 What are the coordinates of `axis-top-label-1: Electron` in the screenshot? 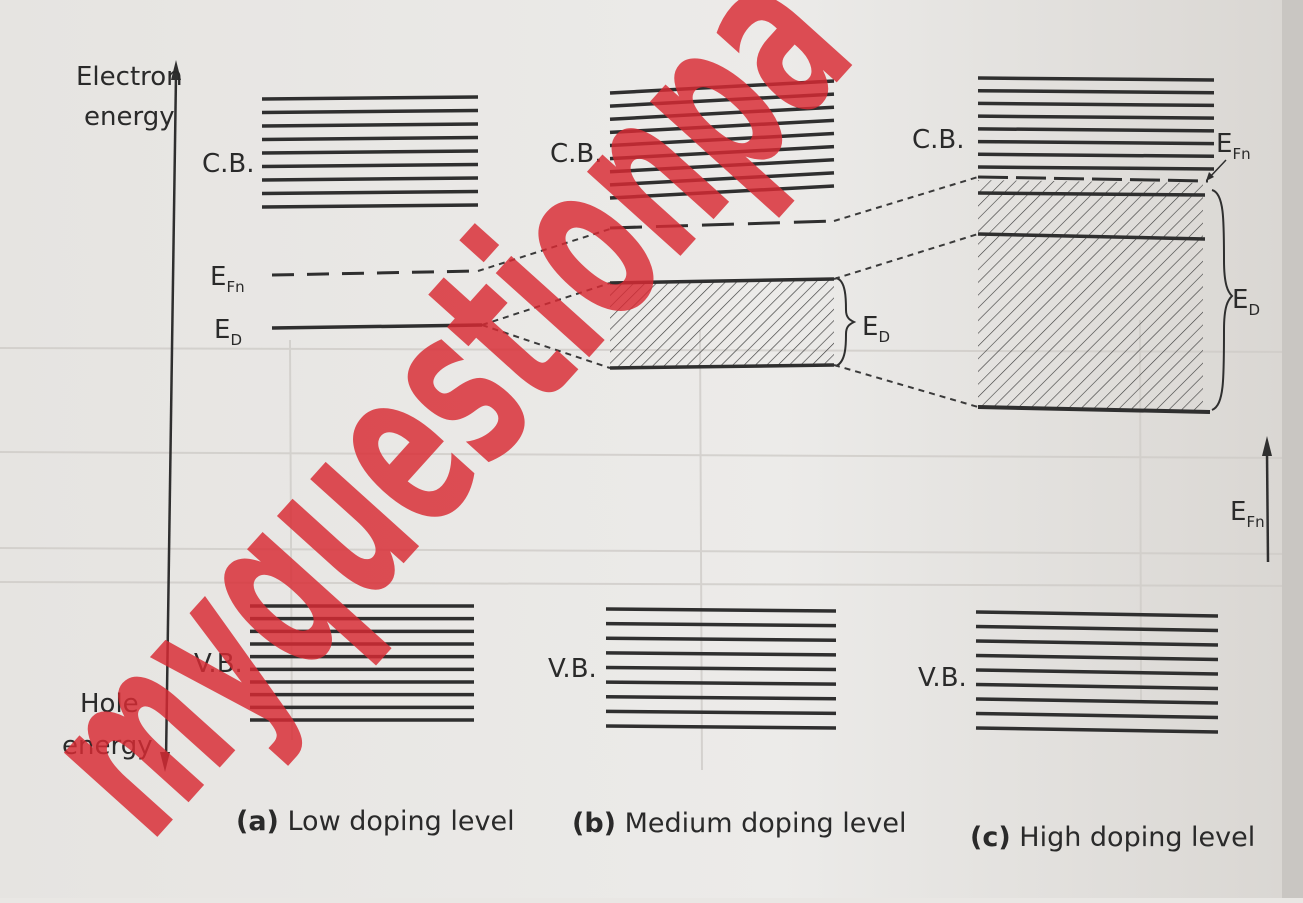 It's located at (129, 77).